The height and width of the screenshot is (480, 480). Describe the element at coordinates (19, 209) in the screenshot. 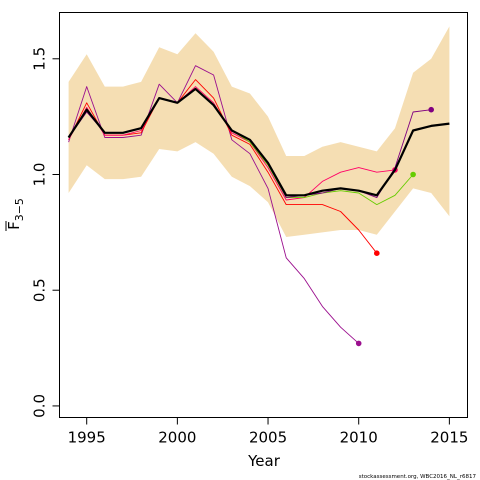

I see `y-axis-title-subscript: 3−5` at that location.